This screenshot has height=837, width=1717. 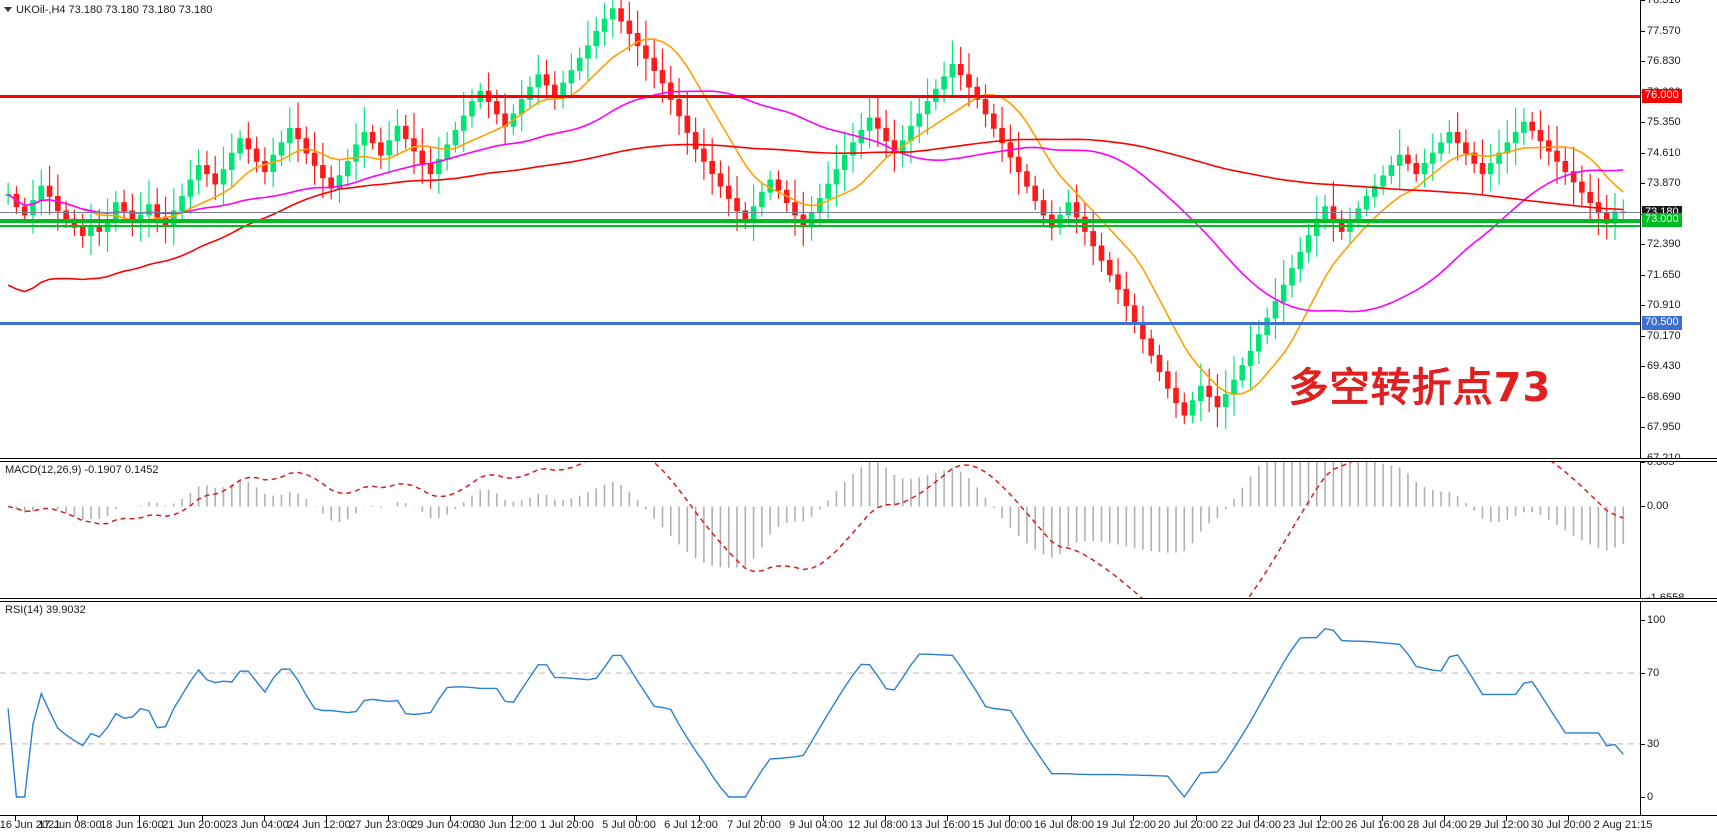 What do you see at coordinates (257, 825) in the screenshot?
I see `time-tick-label: 23 Jun 04:00` at bounding box center [257, 825].